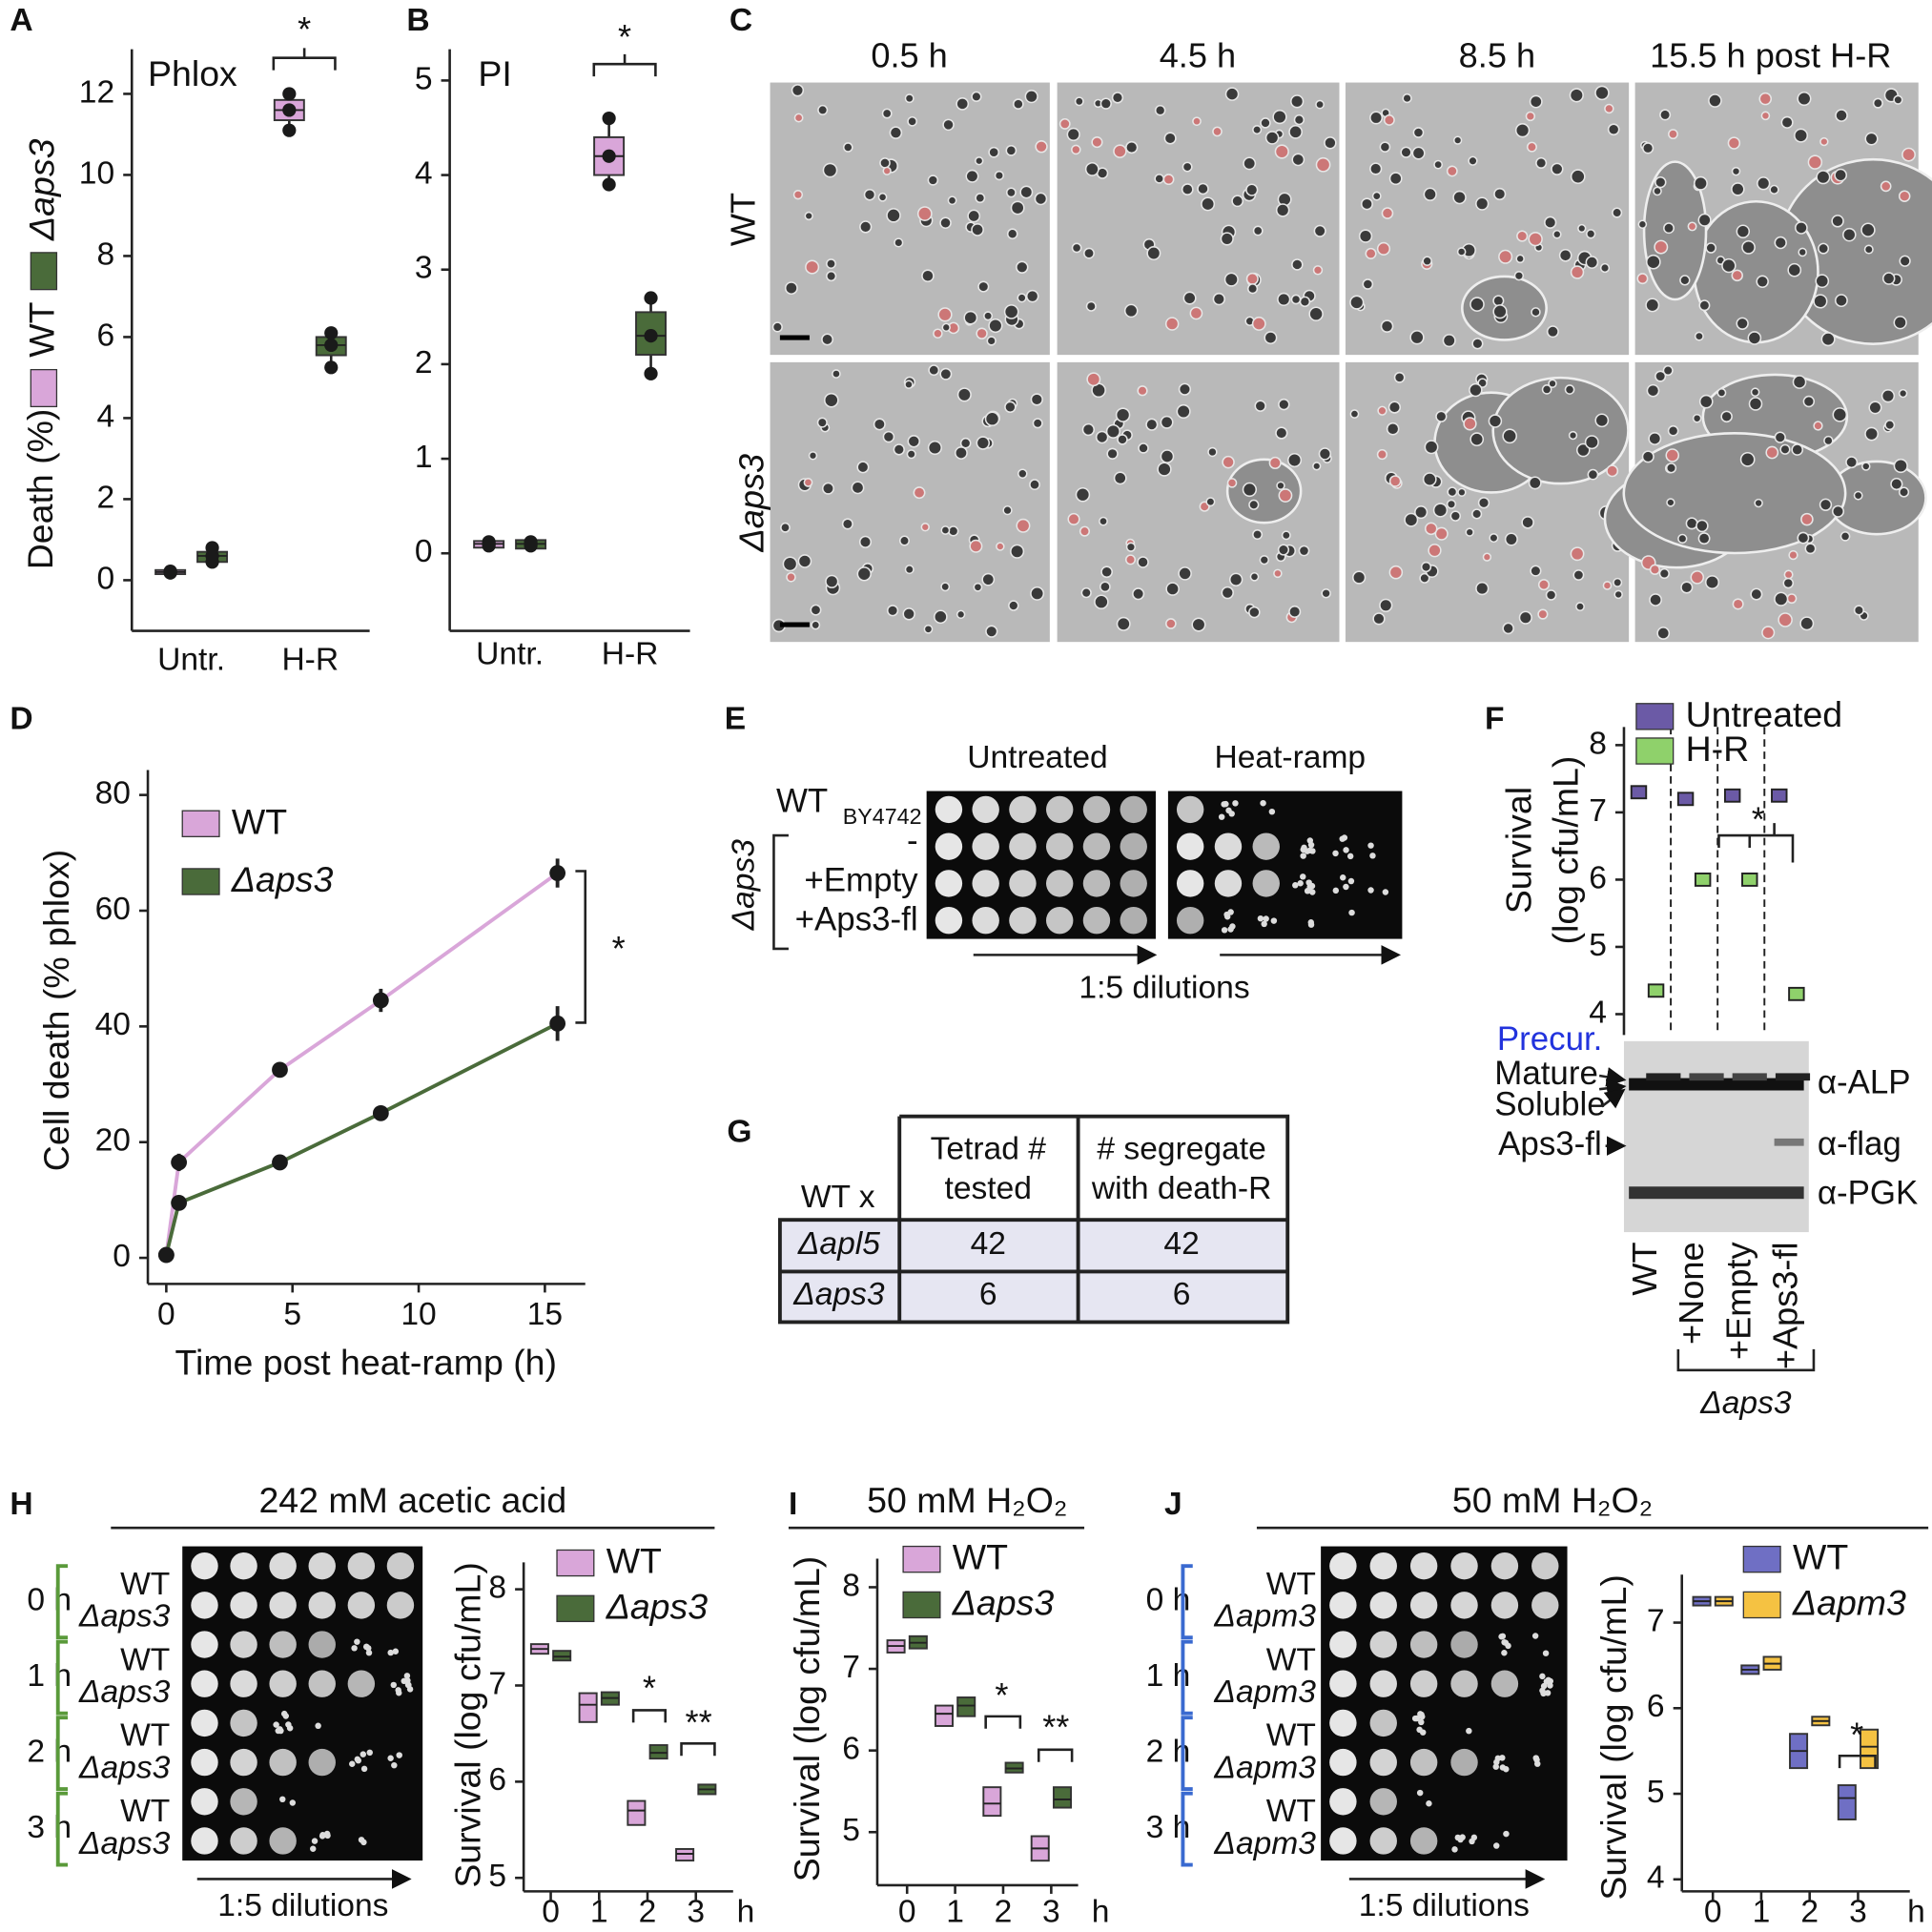 This screenshot has height=1932, width=1932. Describe the element at coordinates (1864, 1081) in the screenshot. I see `antibody-label: α-ALP` at that location.